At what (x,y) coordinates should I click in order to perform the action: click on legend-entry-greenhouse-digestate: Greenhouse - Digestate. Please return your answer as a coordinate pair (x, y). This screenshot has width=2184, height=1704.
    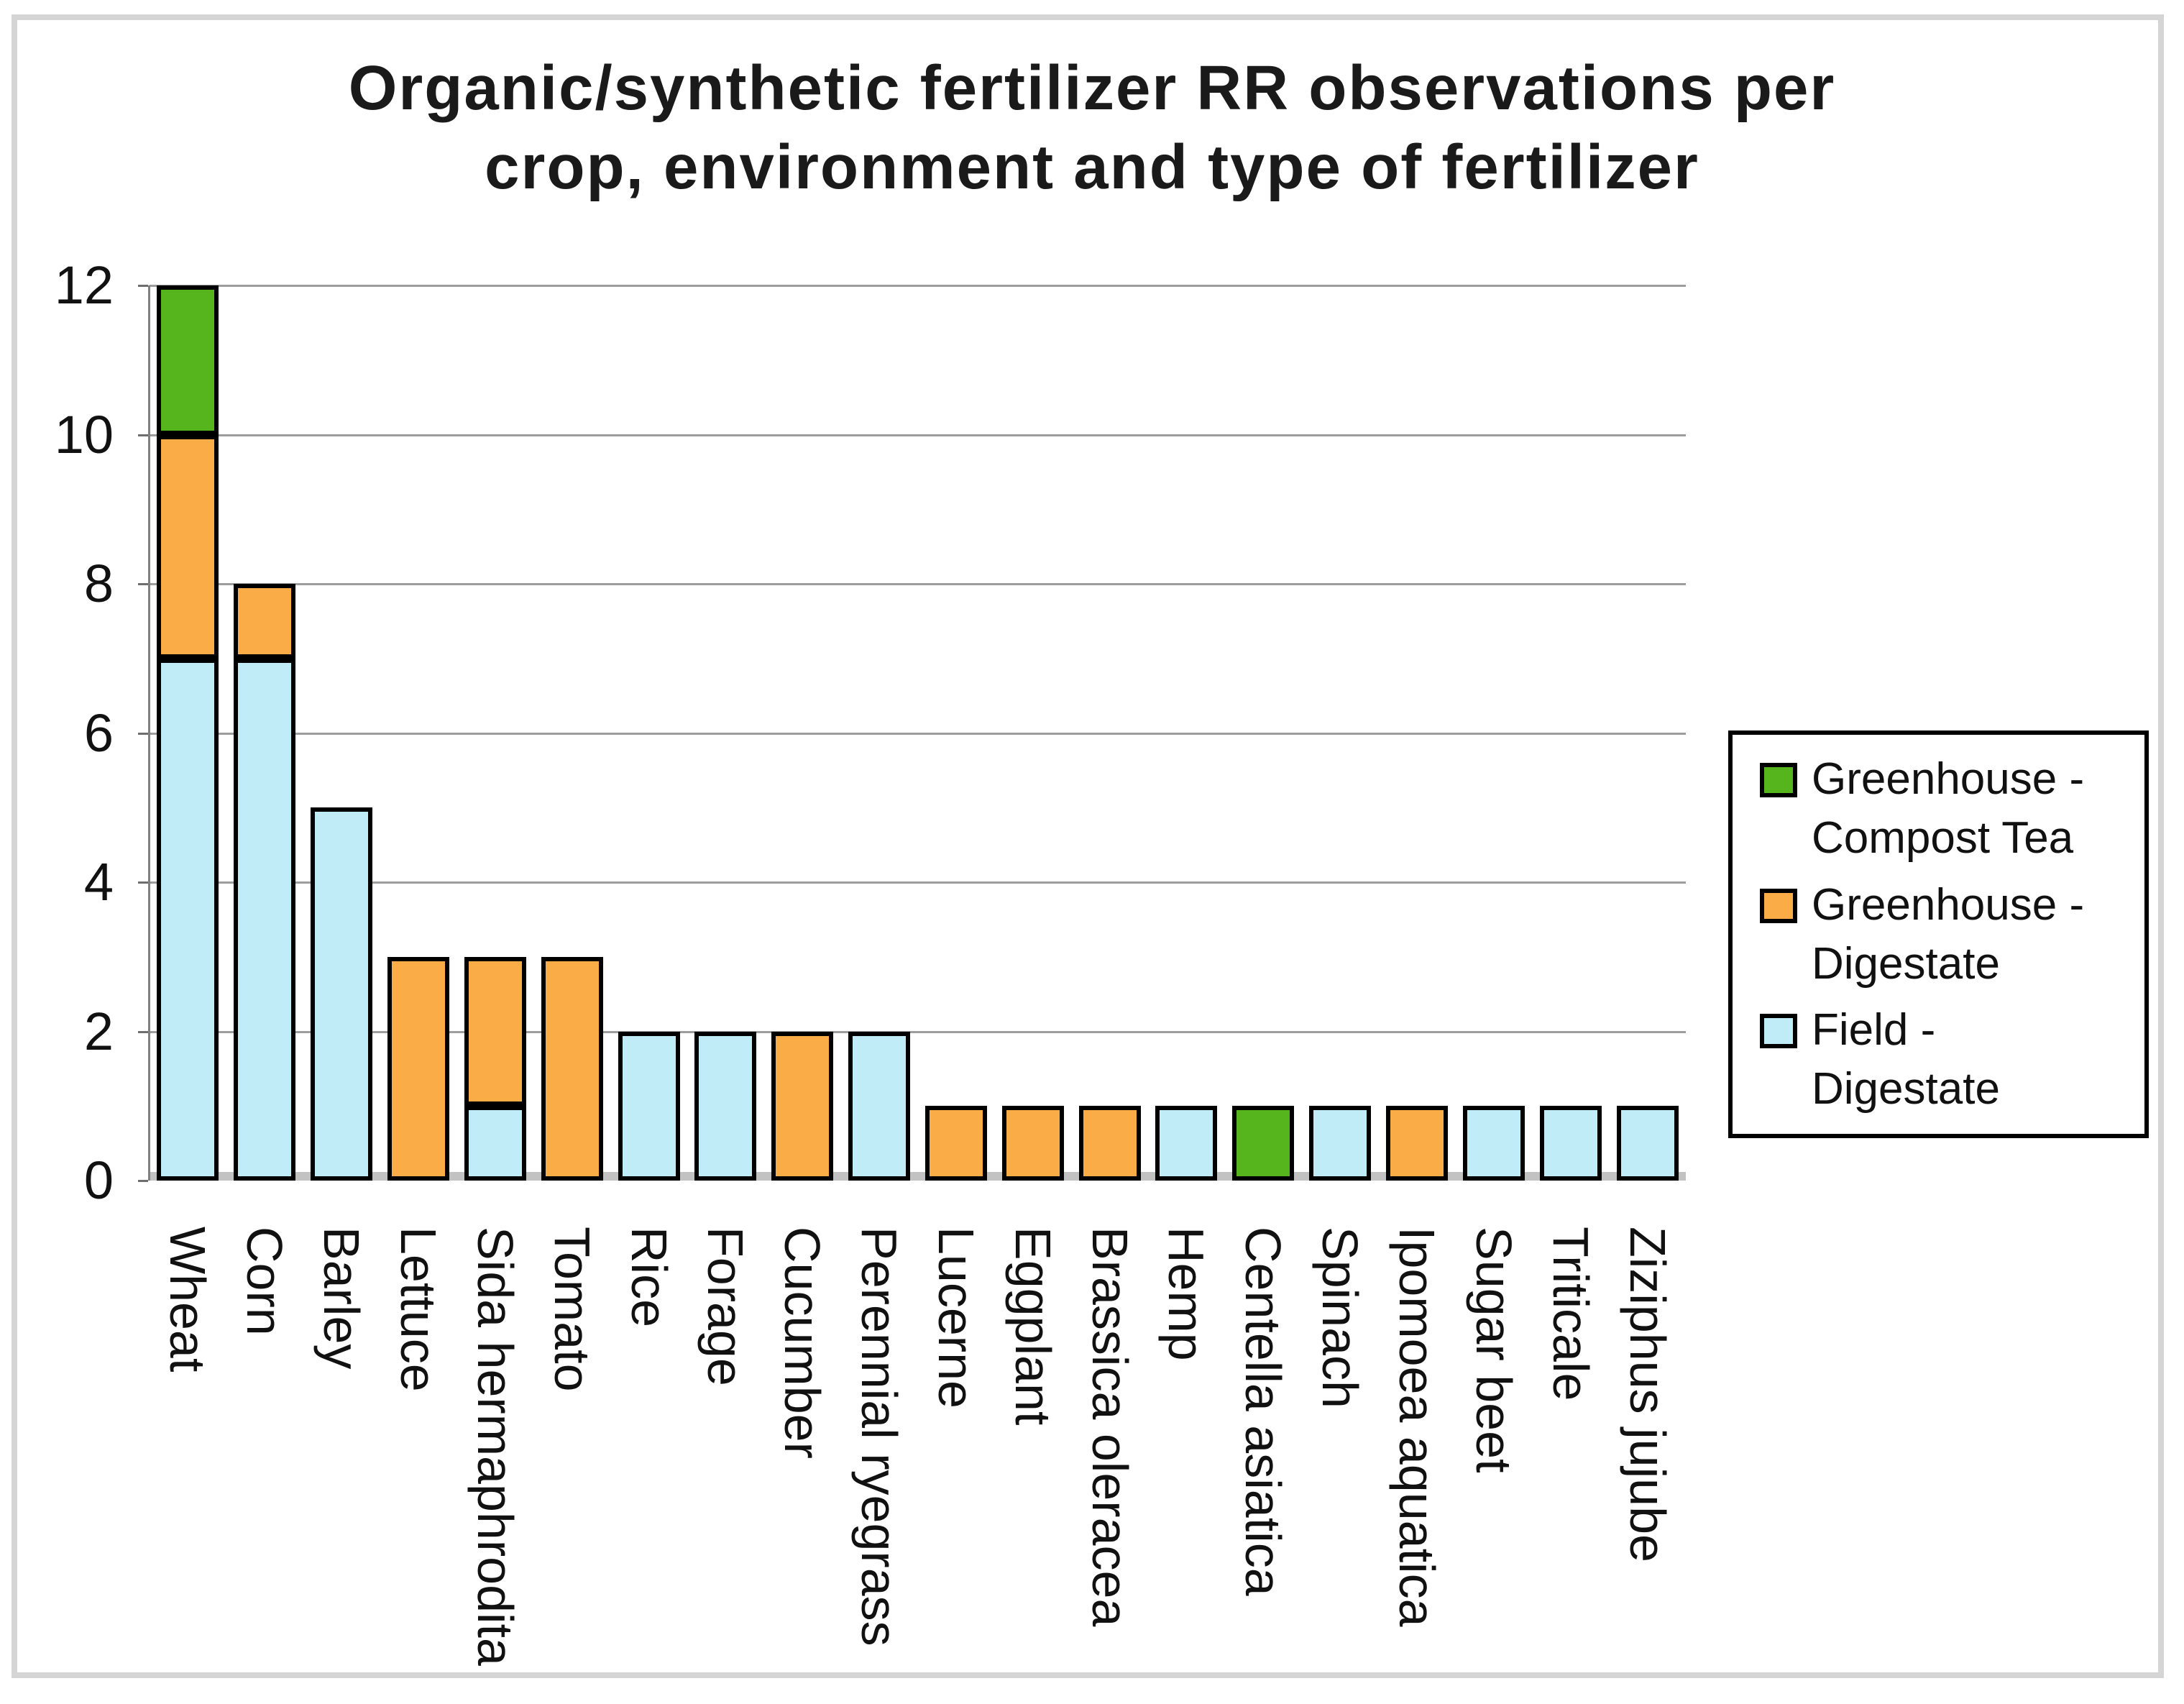
    Looking at the image, I should click on (1952, 935).